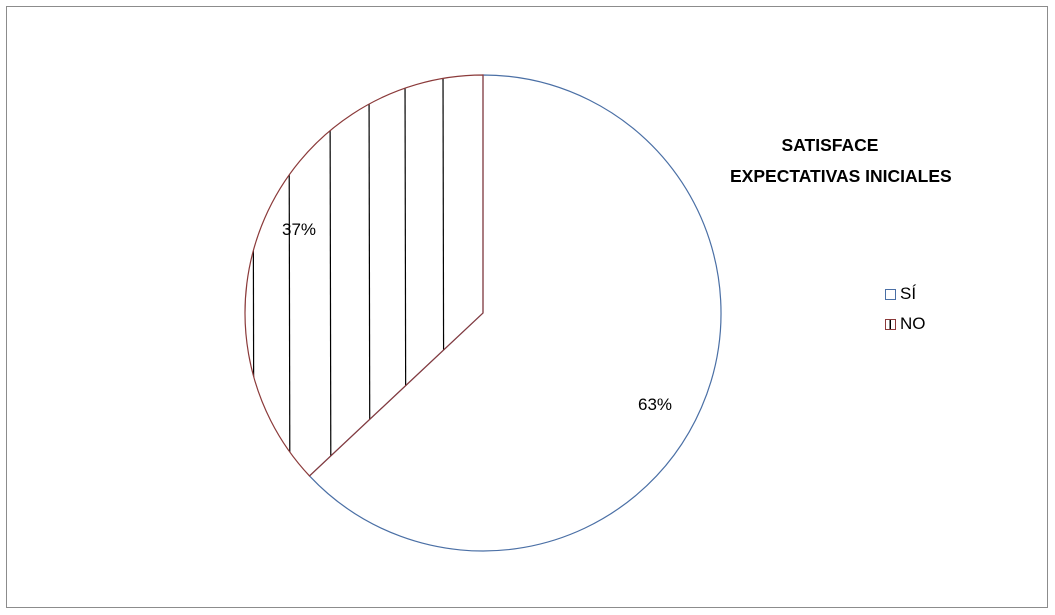 The height and width of the screenshot is (615, 1055). Describe the element at coordinates (299, 229) in the screenshot. I see `slice-label-no: 37%` at that location.